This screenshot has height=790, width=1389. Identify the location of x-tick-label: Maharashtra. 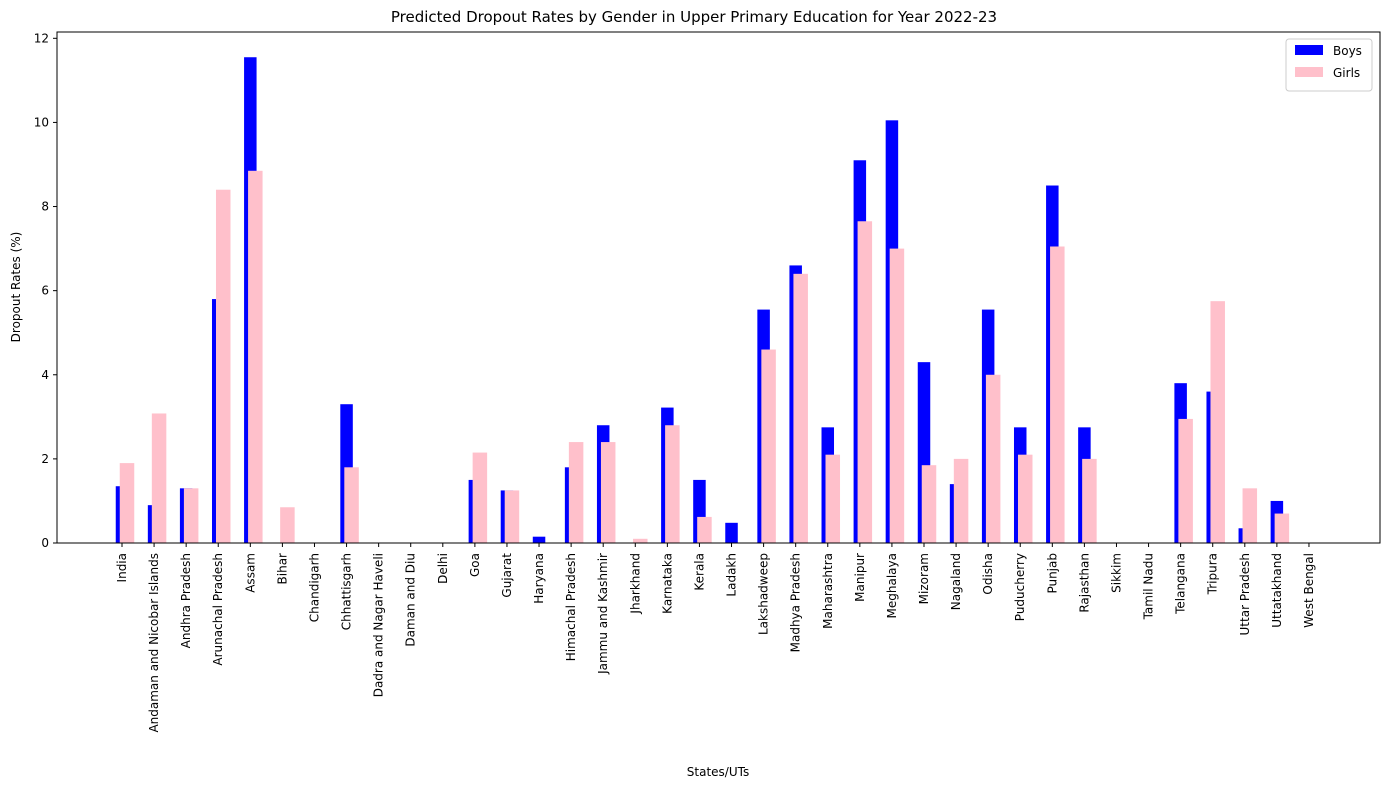
(828, 591).